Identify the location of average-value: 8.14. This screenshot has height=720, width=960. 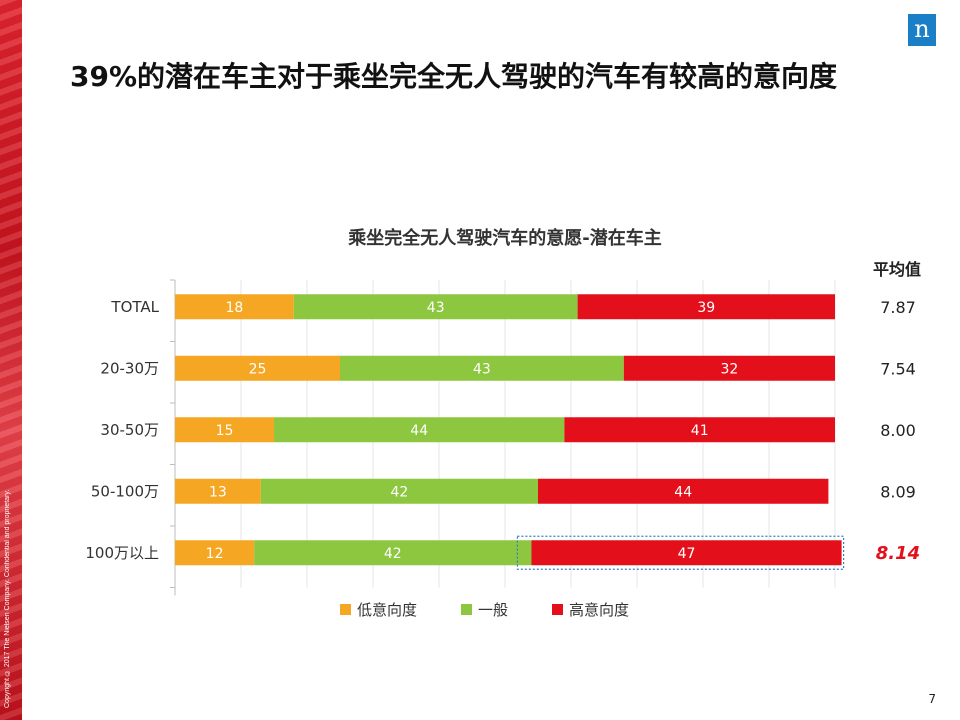
(898, 553).